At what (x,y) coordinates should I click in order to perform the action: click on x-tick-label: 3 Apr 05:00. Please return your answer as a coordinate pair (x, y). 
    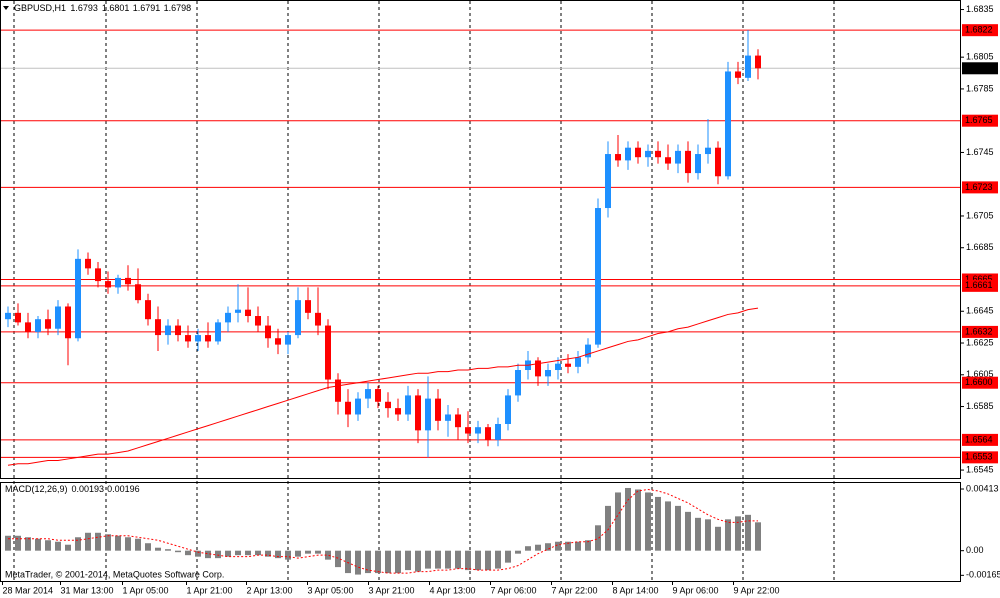
    Looking at the image, I should click on (331, 590).